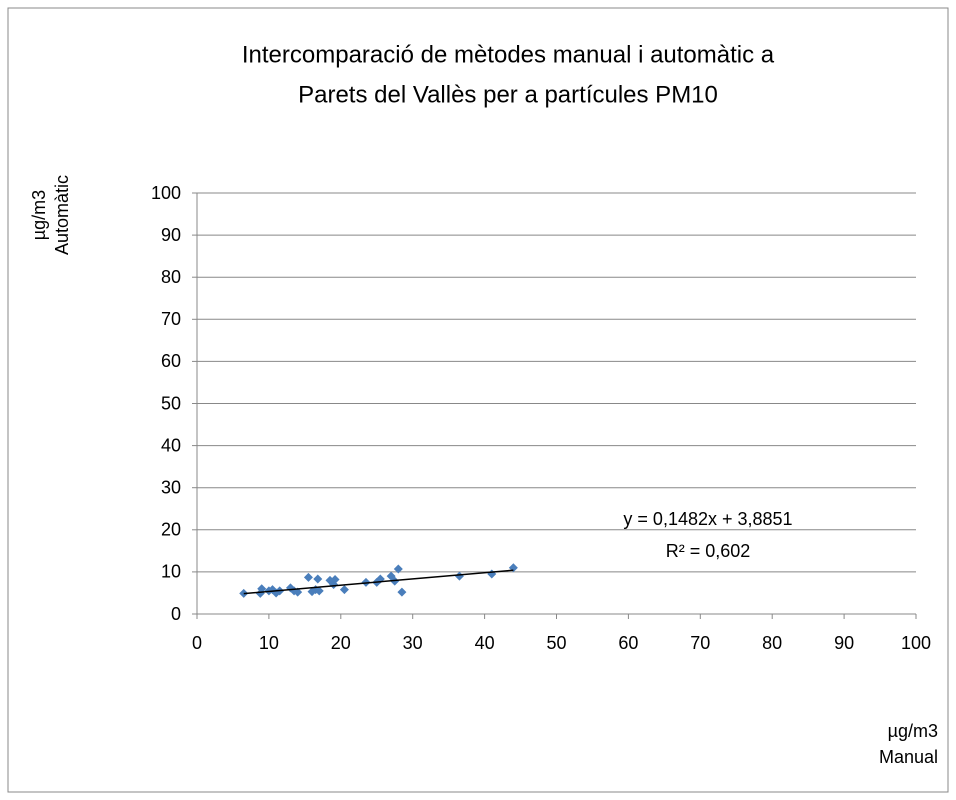 The height and width of the screenshot is (800, 956). Describe the element at coordinates (171, 572) in the screenshot. I see `y-tick-label: 10` at that location.